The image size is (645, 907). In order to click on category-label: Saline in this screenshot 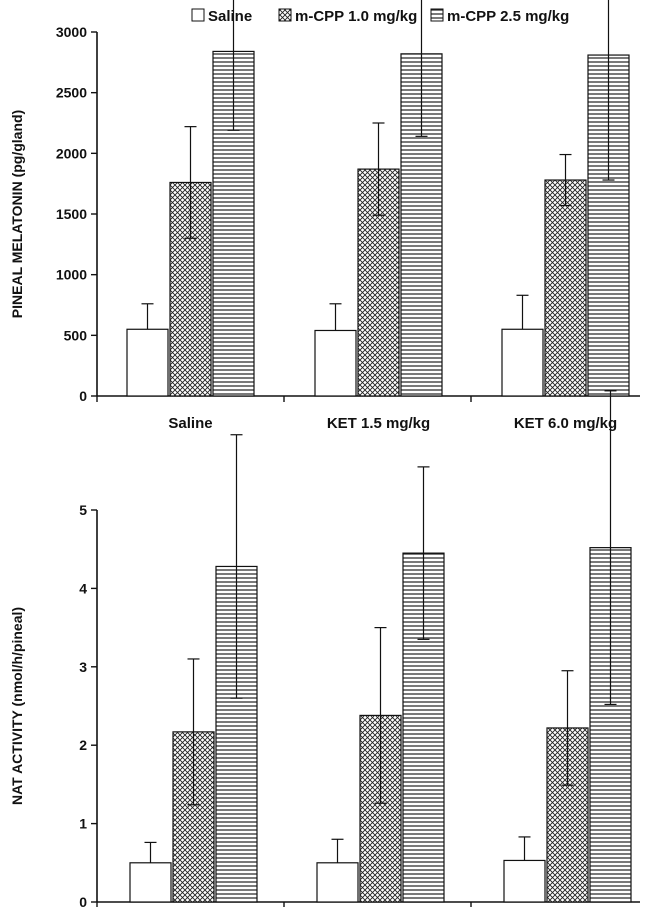, I will do `click(190, 423)`.